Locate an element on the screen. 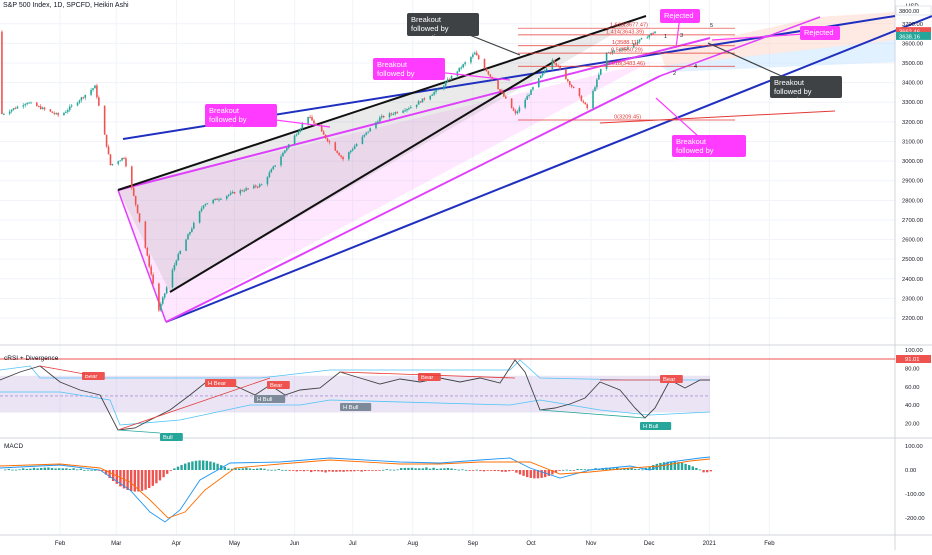 The height and width of the screenshot is (555, 932). annotation-callout: Rejected is located at coordinates (775, 33).